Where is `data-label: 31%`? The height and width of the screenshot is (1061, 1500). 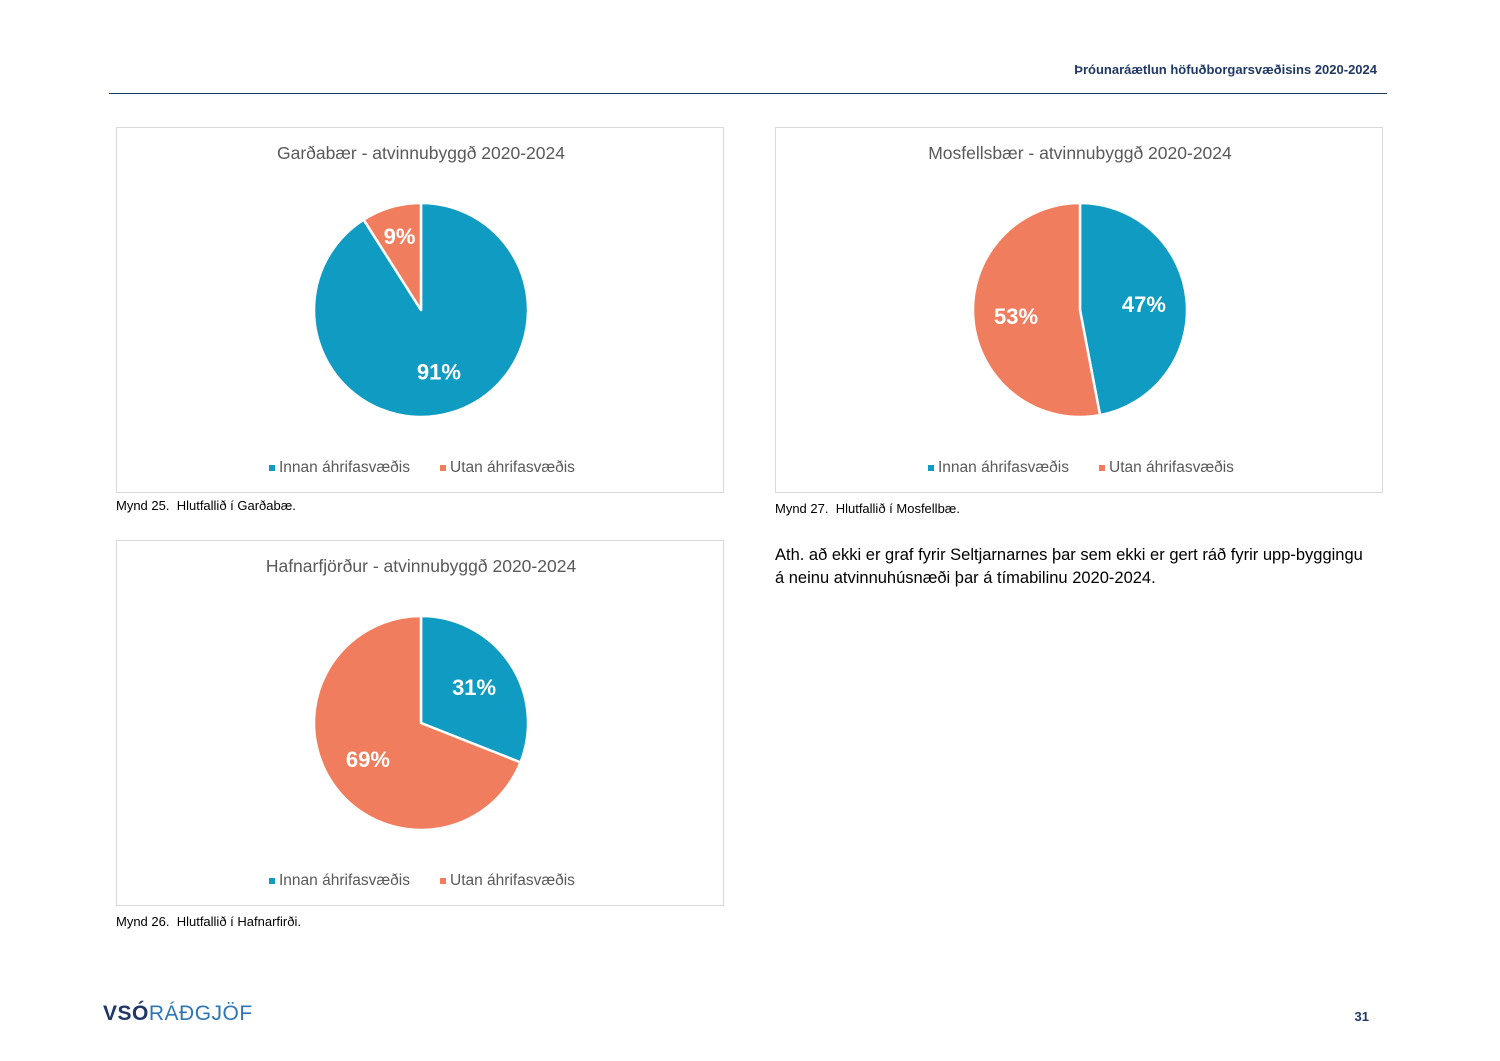
data-label: 31% is located at coordinates (474, 687).